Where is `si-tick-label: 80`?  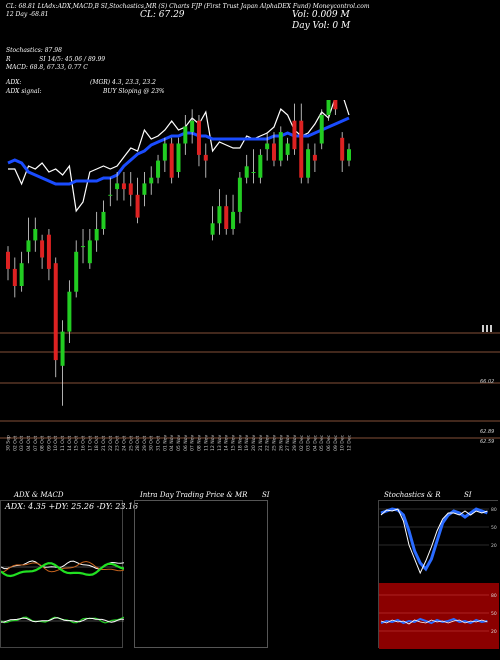 si-tick-label: 80 is located at coordinates (494, 596).